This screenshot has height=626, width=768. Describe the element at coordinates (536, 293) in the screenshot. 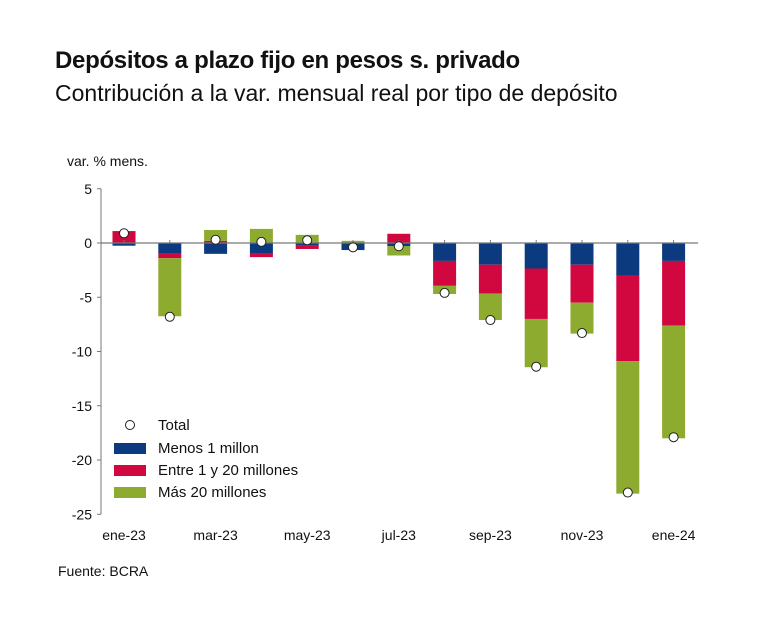

I see `bar-segment-oct-23-s1` at that location.